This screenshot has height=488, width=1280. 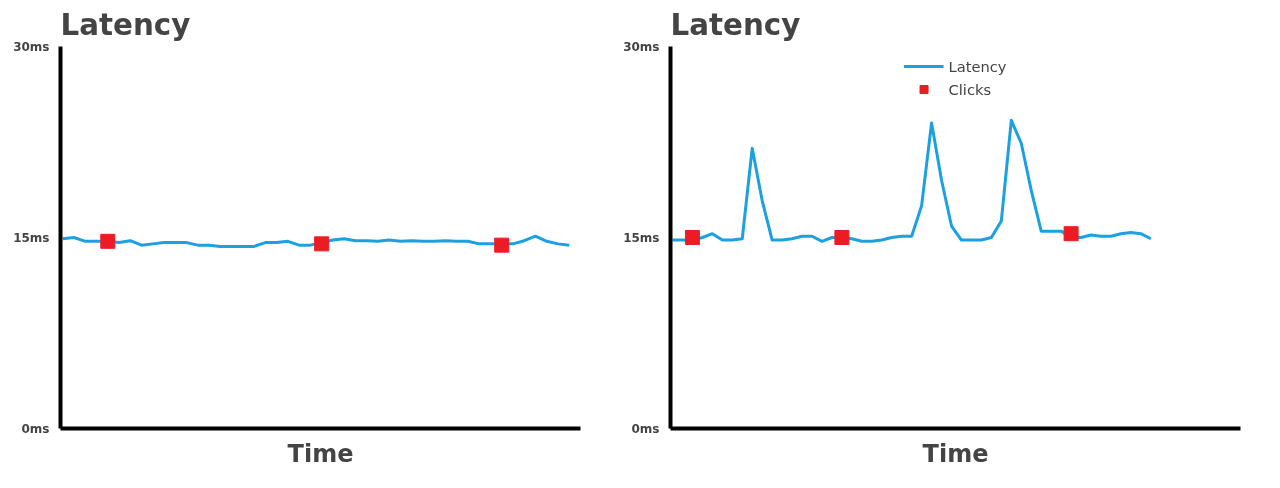 I want to click on line-series, so click(x=911, y=180).